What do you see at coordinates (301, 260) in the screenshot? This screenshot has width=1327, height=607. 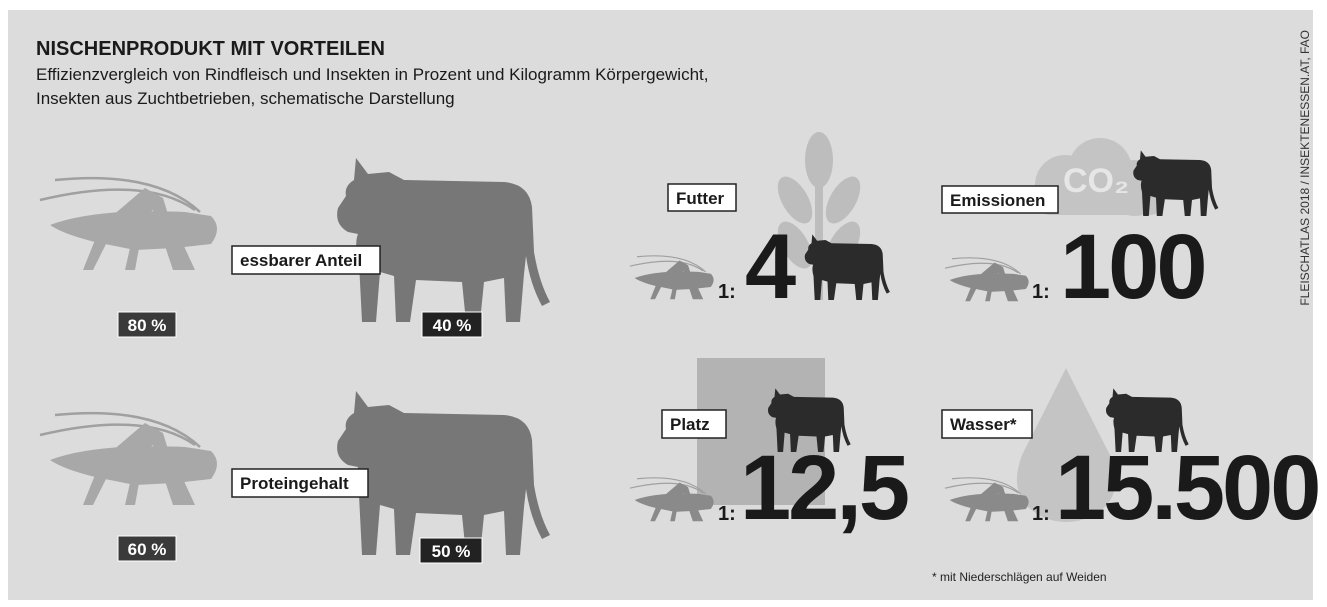 I see `comparison-label: essbarer Anteil` at bounding box center [301, 260].